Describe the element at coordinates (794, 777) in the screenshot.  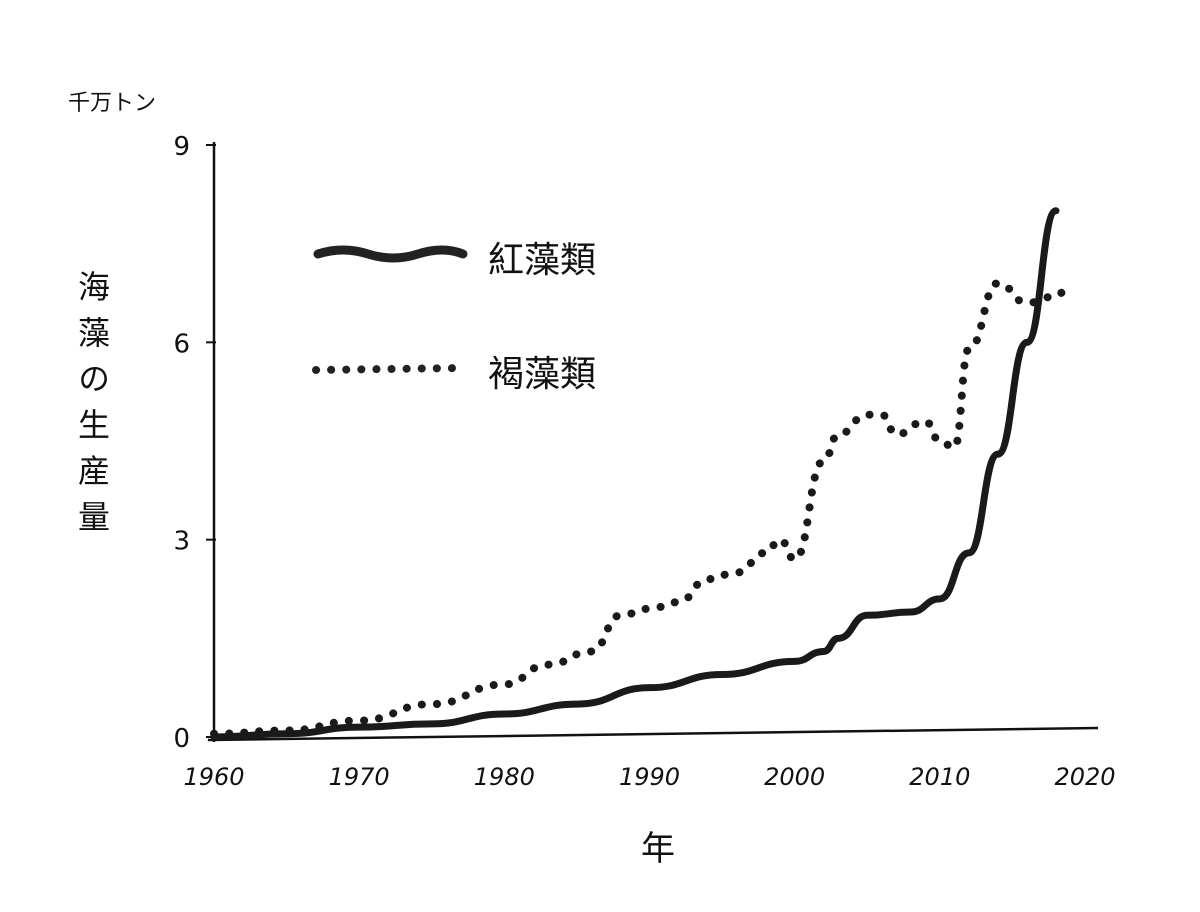
I see `x-tick-label: 2000` at that location.